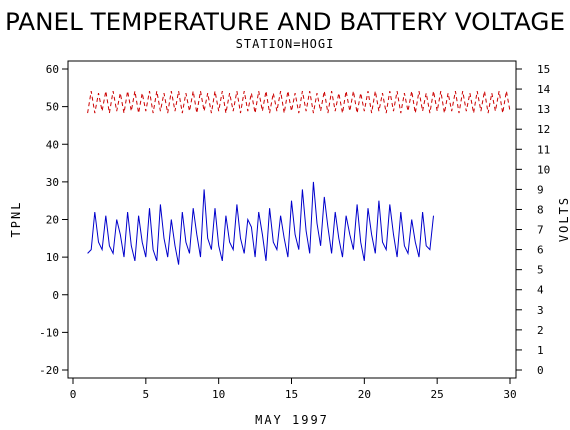 Image resolution: width=570 pixels, height=430 pixels. Describe the element at coordinates (509, 394) in the screenshot. I see `x-tick-label: 30` at that location.